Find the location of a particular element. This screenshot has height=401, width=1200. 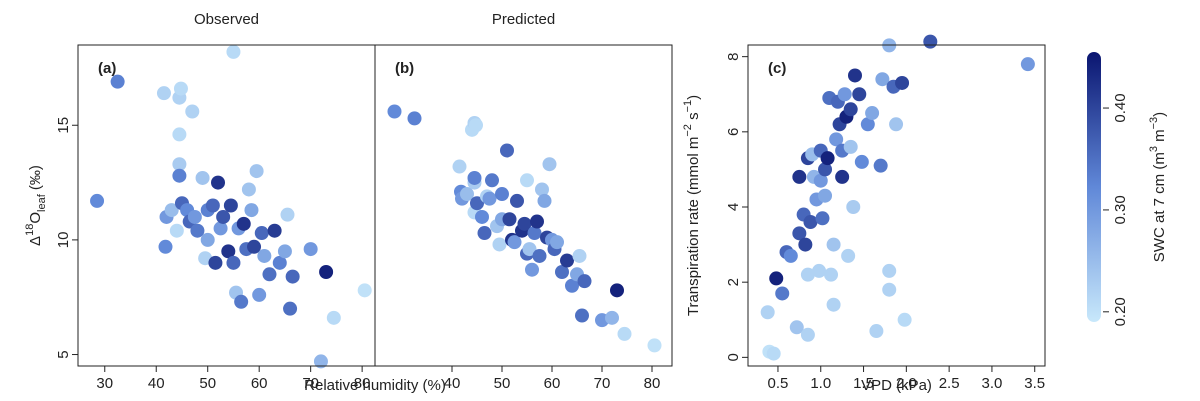

label-part: −2 is located at coordinates (688, 130).